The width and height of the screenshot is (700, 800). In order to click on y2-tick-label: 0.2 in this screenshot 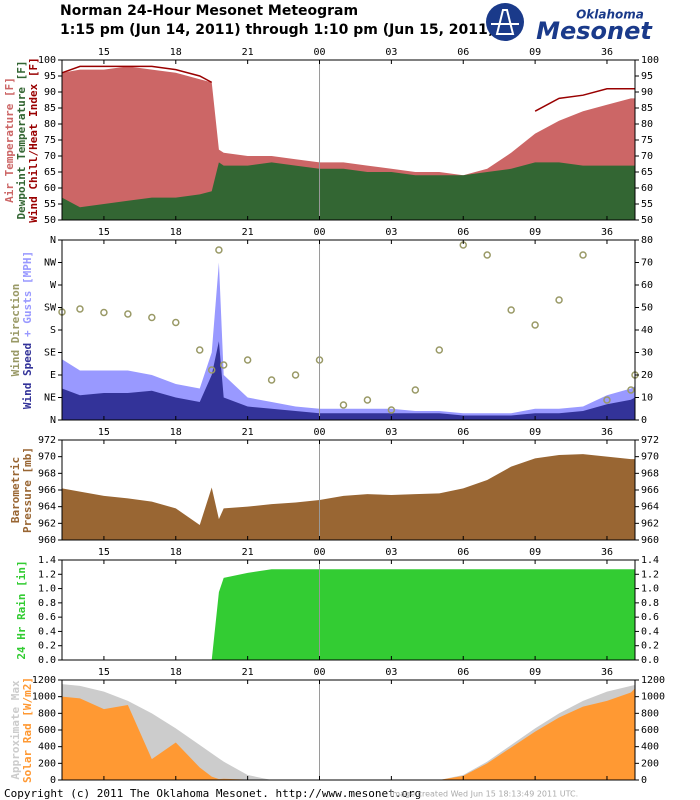, I will do `click(650, 646)`.